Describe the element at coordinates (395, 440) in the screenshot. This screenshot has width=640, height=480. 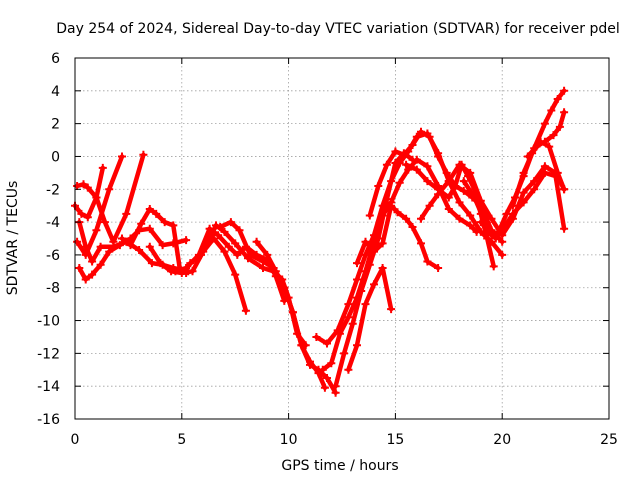
I see `x-tick-label: 15` at that location.